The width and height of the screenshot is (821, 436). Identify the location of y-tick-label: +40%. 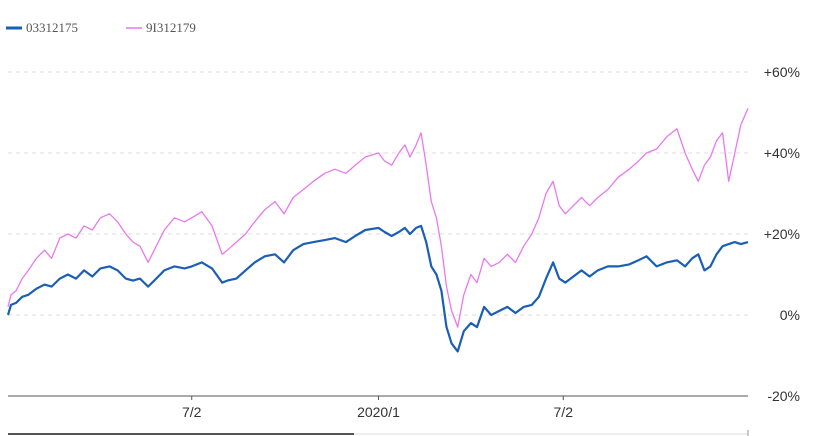
(782, 153).